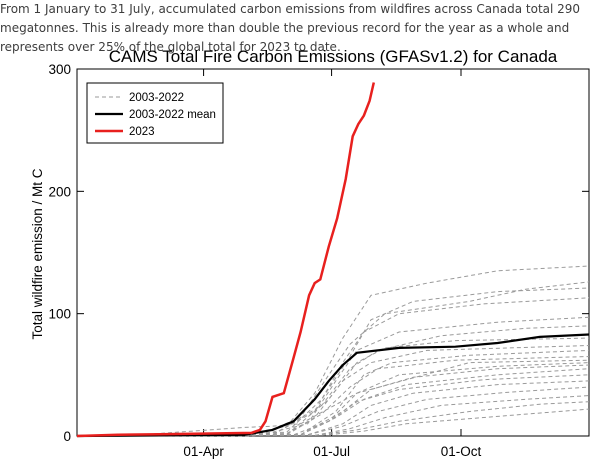 This screenshot has height=467, width=599. What do you see at coordinates (37, 253) in the screenshot?
I see `y-axis-label: Total wildfire emission / Mt C` at bounding box center [37, 253].